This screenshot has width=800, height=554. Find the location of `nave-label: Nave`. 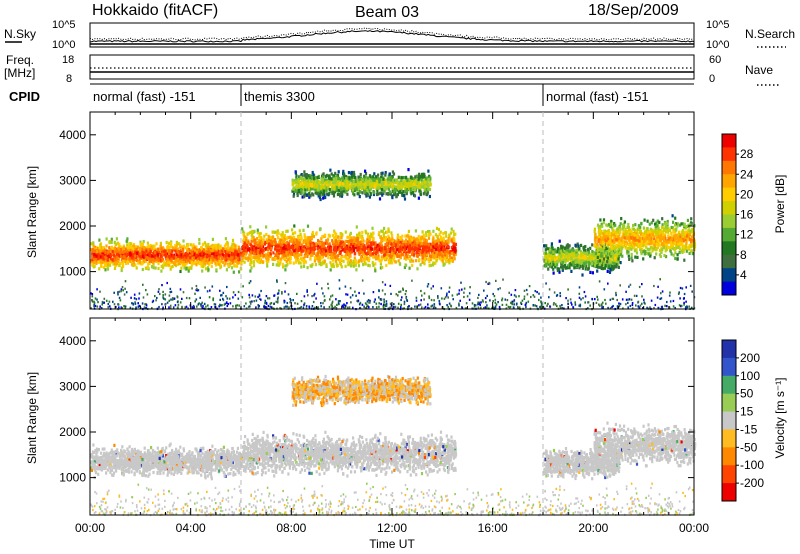

nave-label: Nave is located at coordinates (759, 70).